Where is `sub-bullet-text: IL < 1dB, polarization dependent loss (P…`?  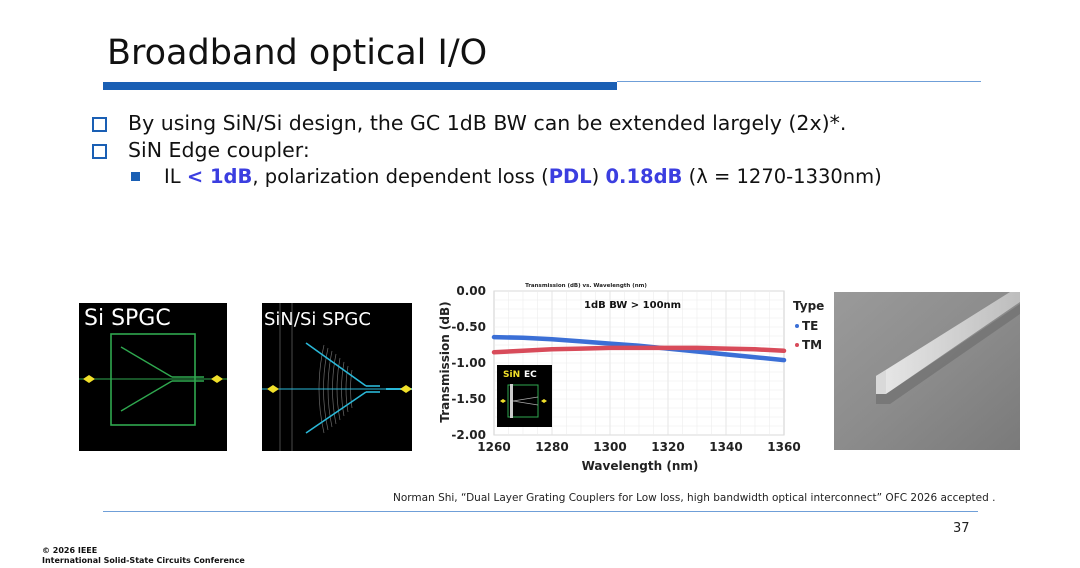 sub-bullet-text: IL < 1dB, polarization dependent loss (P… is located at coordinates (523, 176).